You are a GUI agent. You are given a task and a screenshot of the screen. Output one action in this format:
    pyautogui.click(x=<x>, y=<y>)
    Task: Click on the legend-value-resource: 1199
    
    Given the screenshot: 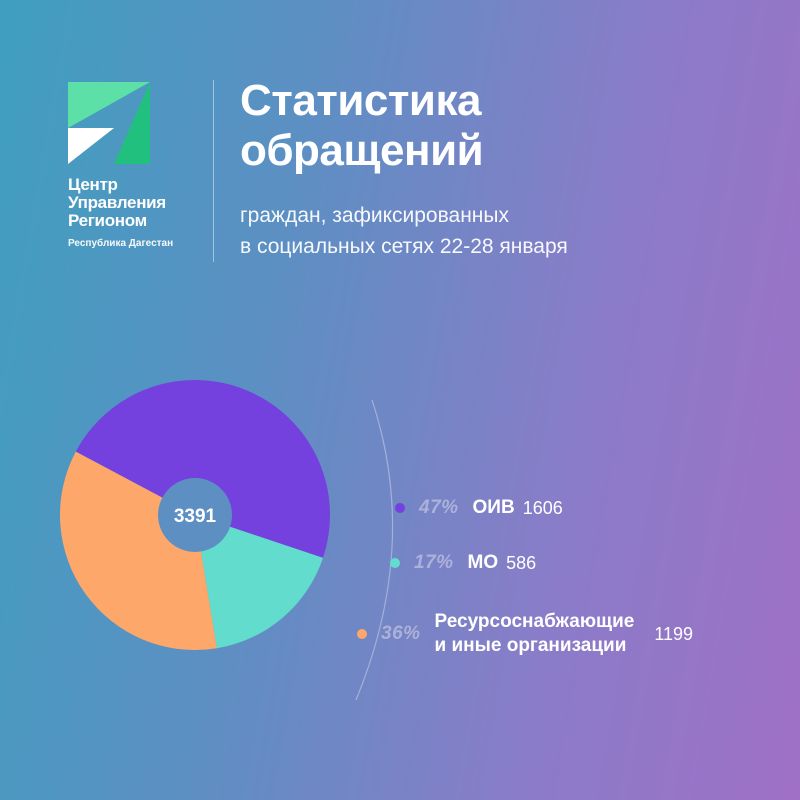 What is the action you would take?
    pyautogui.click(x=674, y=633)
    